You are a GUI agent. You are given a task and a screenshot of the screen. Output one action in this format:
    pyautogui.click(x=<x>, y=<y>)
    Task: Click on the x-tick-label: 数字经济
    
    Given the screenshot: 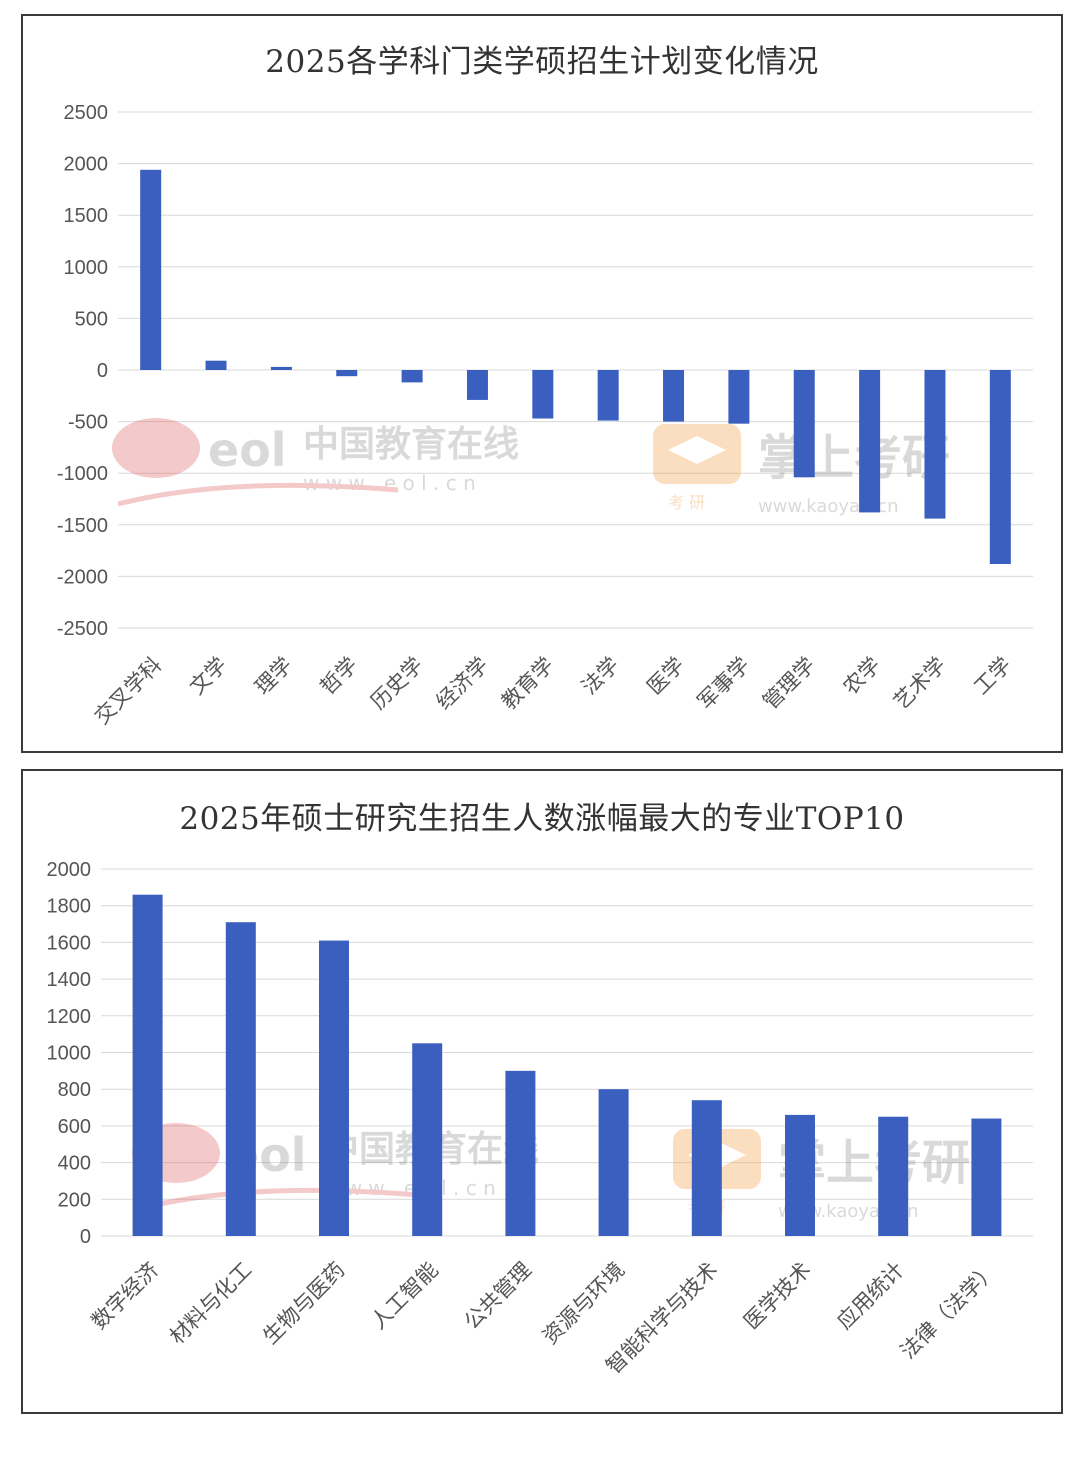 What is the action you would take?
    pyautogui.click(x=125, y=1296)
    